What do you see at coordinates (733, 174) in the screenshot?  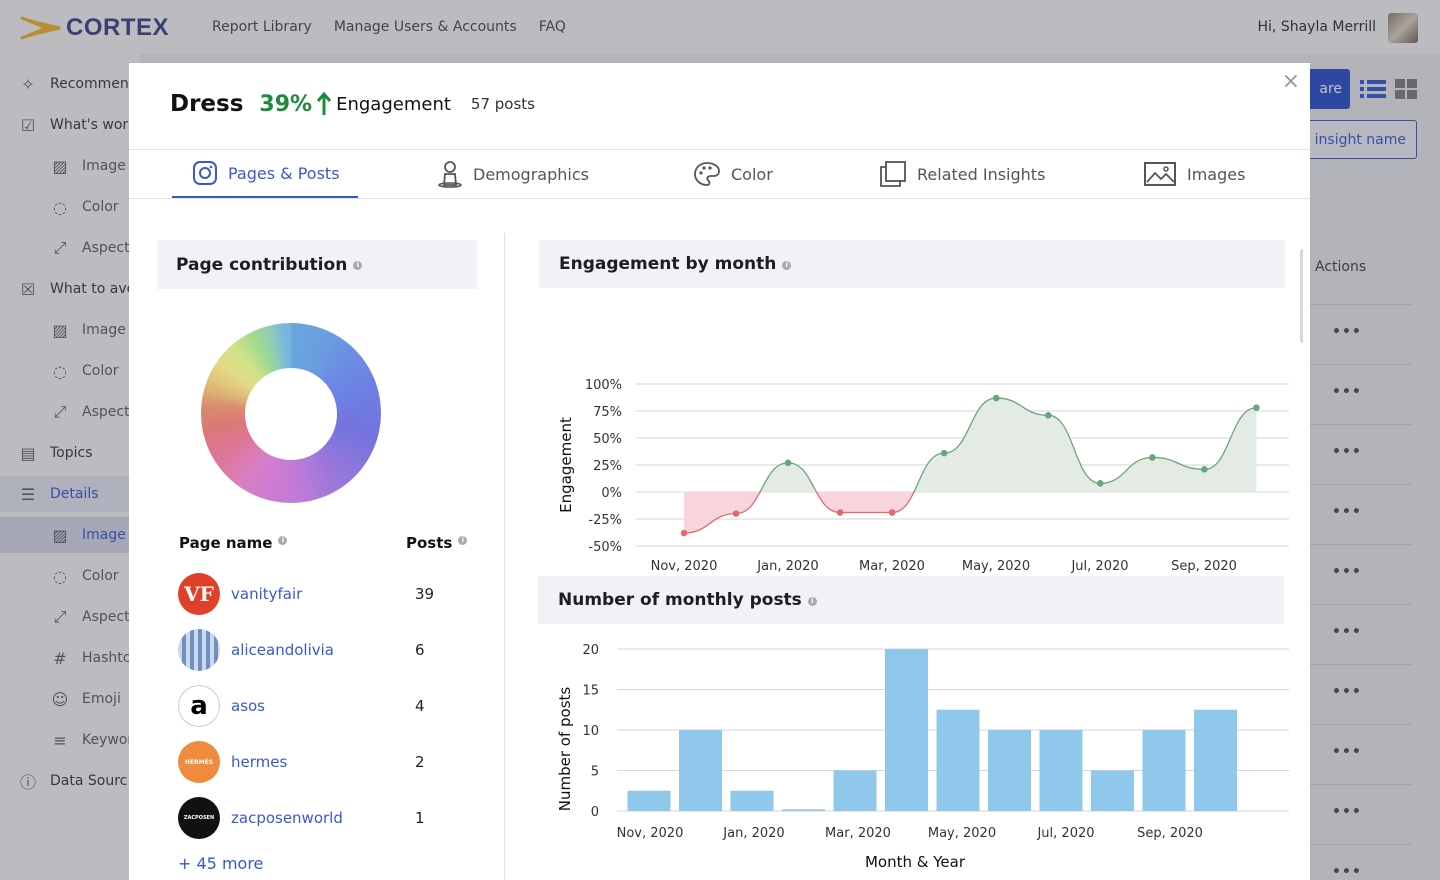 I see `tab-color: Color` at bounding box center [733, 174].